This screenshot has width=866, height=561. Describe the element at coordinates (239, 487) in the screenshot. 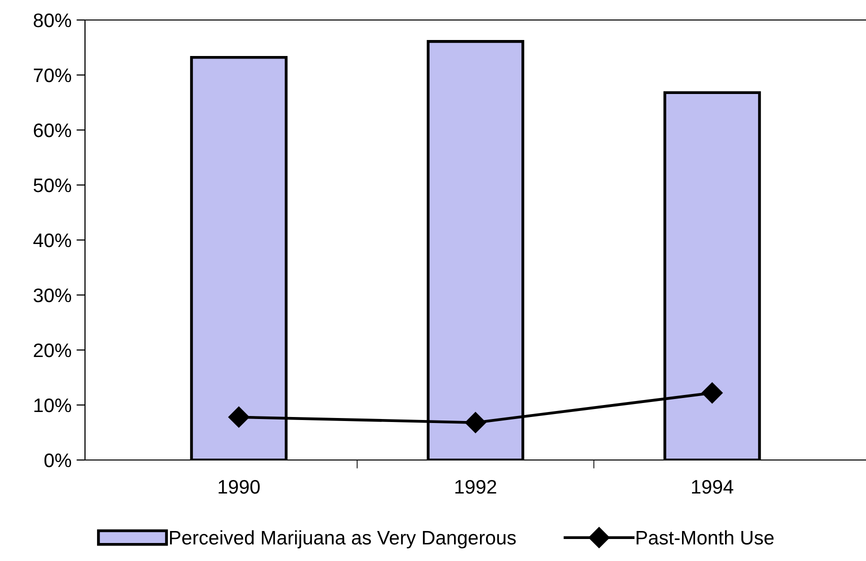

I see `x-tick-label: 1990` at that location.